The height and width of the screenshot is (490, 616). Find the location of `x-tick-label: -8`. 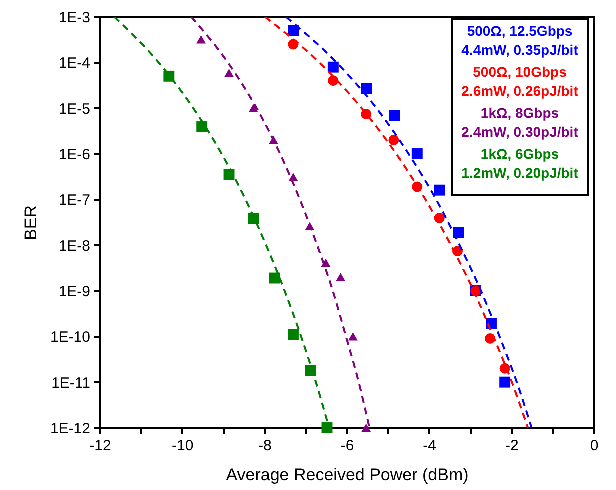

x-tick-label: -8 is located at coordinates (265, 446).